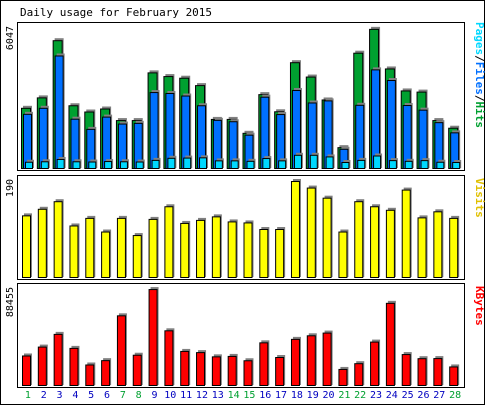 Image resolution: width=485 pixels, height=405 pixels. I want to click on day-label-16: 16, so click(265, 395).